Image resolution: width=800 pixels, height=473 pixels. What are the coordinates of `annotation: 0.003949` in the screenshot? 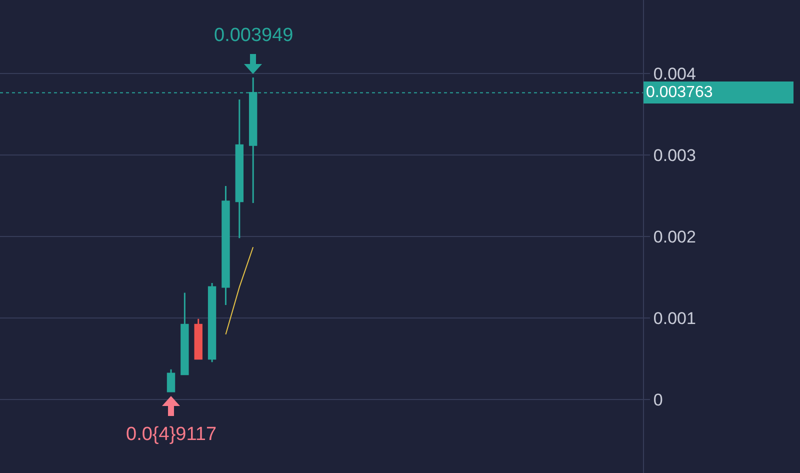 It's located at (254, 35).